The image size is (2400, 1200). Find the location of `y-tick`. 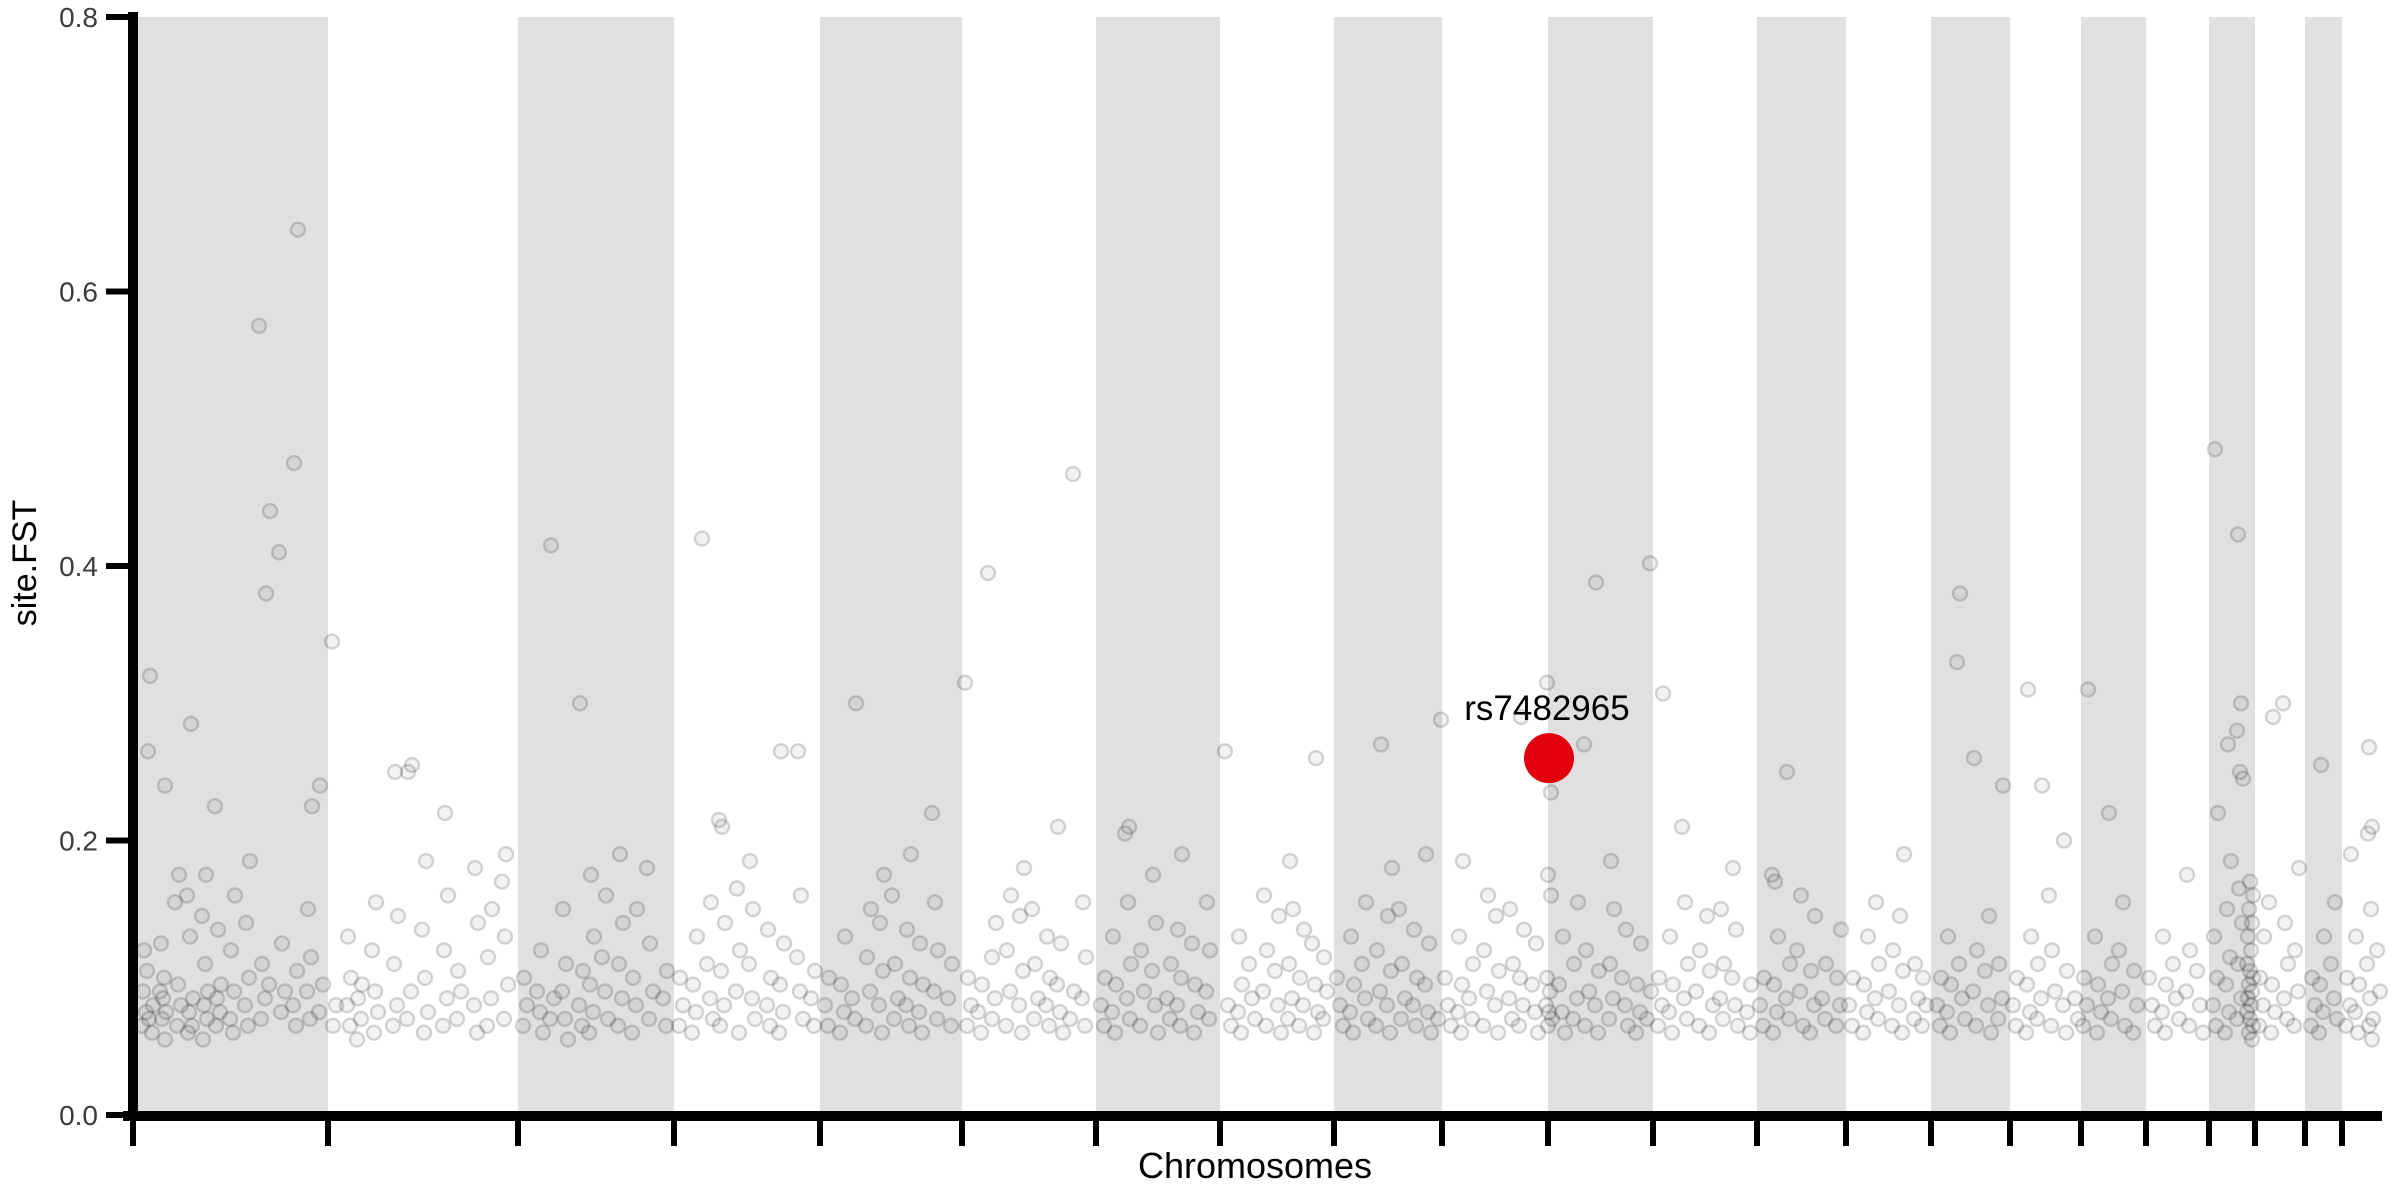

y-tick is located at coordinates (117, 840).